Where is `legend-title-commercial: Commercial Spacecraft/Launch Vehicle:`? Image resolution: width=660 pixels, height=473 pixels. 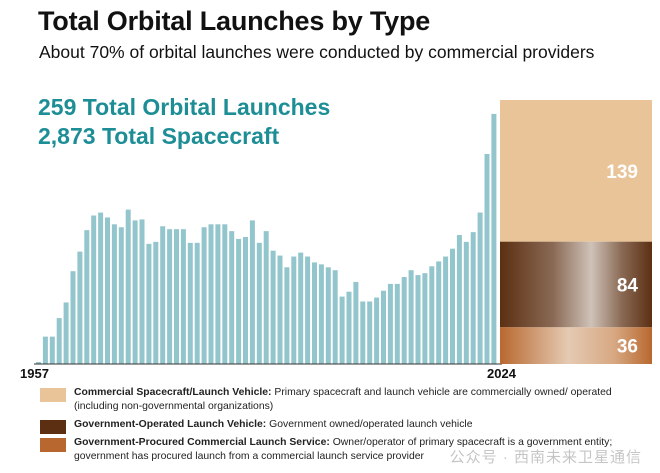 legend-title-commercial: Commercial Spacecraft/Launch Vehicle: is located at coordinates (173, 392).